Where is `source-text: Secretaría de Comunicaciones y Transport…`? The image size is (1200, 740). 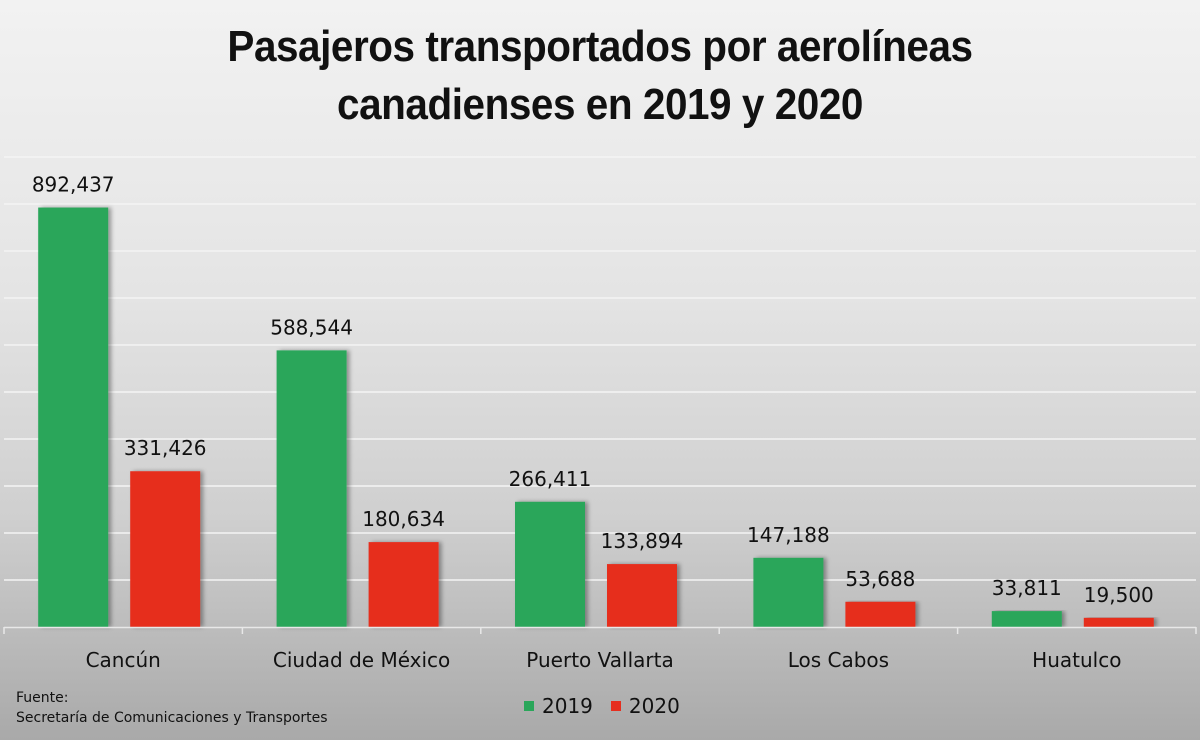 source-text: Secretaría de Comunicaciones y Transport… is located at coordinates (172, 718).